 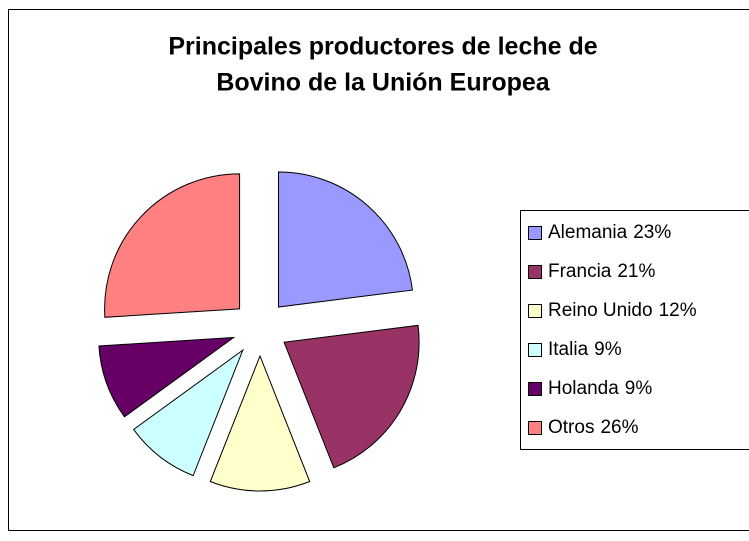 What do you see at coordinates (588, 232) in the screenshot?
I see `legend-name: Alemania` at bounding box center [588, 232].